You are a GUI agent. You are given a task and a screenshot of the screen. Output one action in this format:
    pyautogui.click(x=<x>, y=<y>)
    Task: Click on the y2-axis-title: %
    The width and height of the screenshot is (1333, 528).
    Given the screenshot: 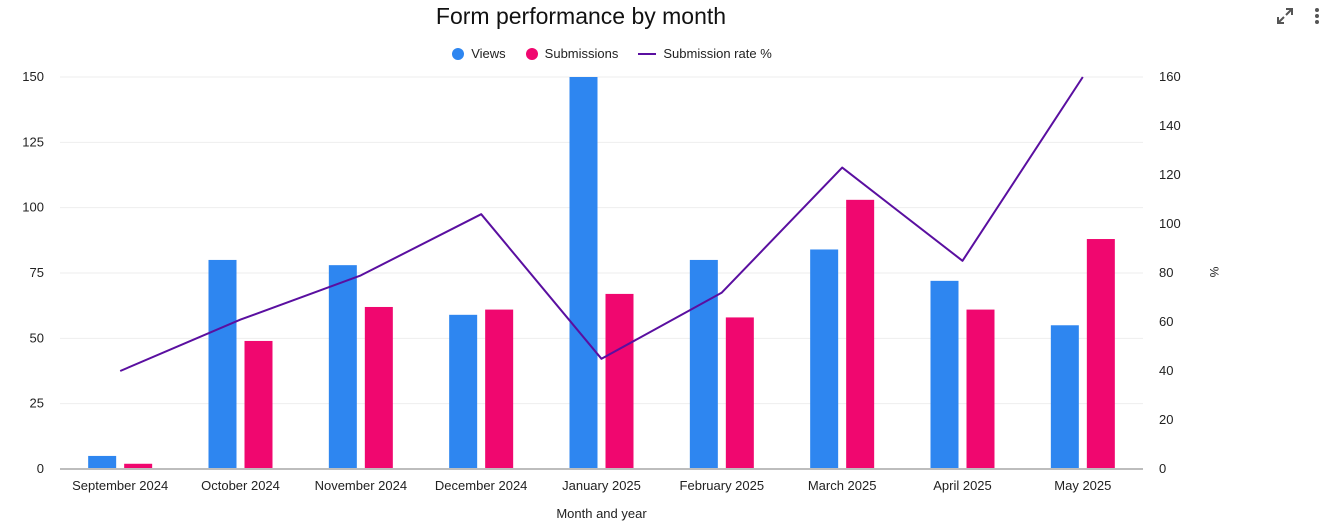 What is the action you would take?
    pyautogui.click(x=1214, y=272)
    